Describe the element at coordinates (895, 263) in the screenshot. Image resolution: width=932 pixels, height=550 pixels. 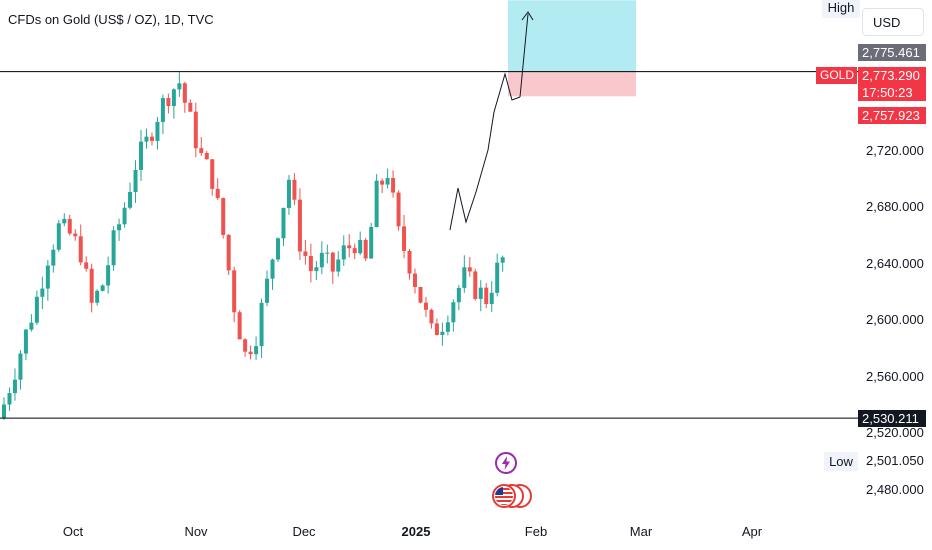
I see `price-tick: 2,640.000` at that location.